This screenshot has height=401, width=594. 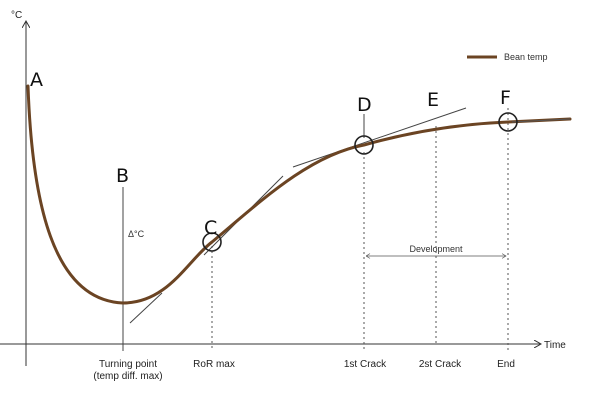 I want to click on x-axis-label: Time, so click(x=555, y=345).